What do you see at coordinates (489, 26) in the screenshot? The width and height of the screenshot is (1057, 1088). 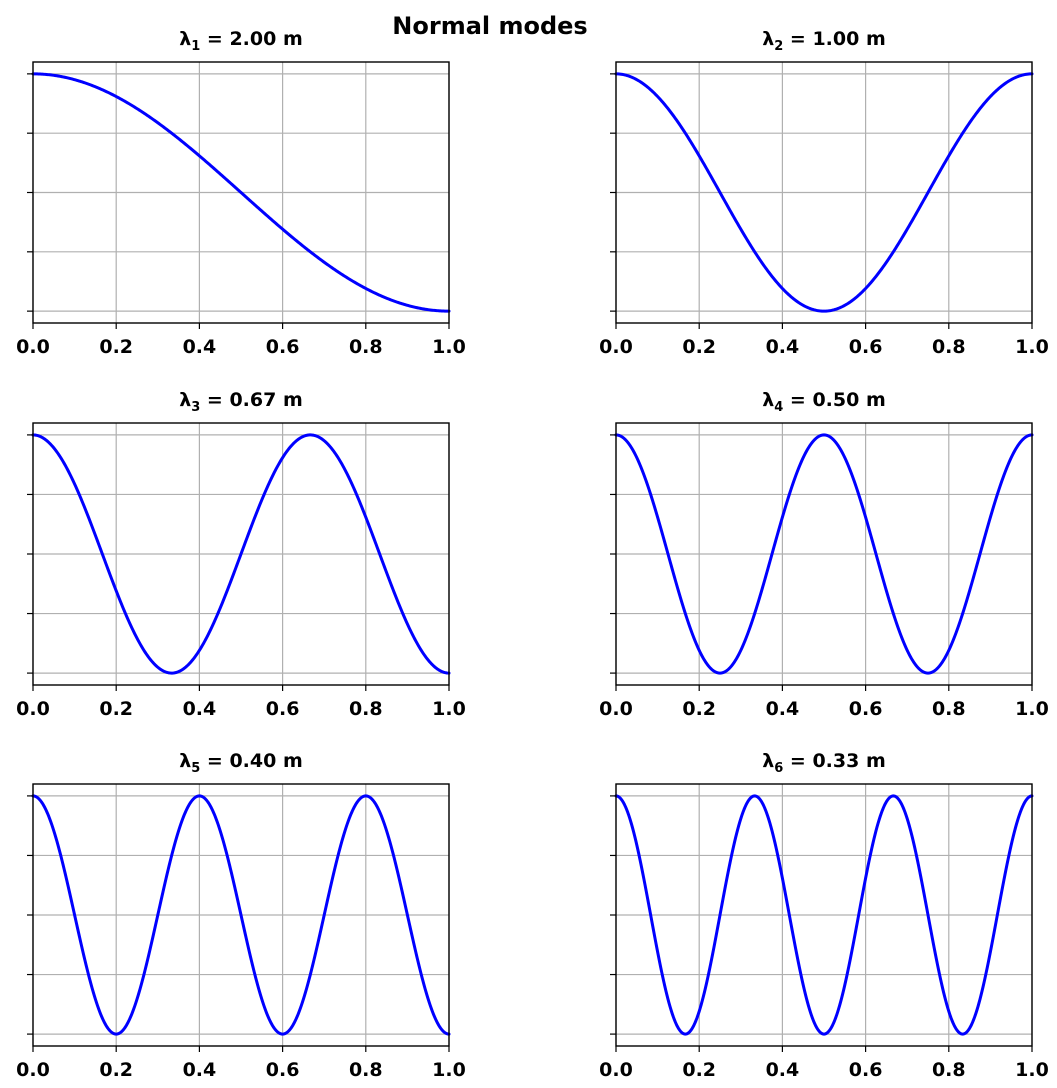 I see `figure-suptitle: Normal modes` at bounding box center [489, 26].